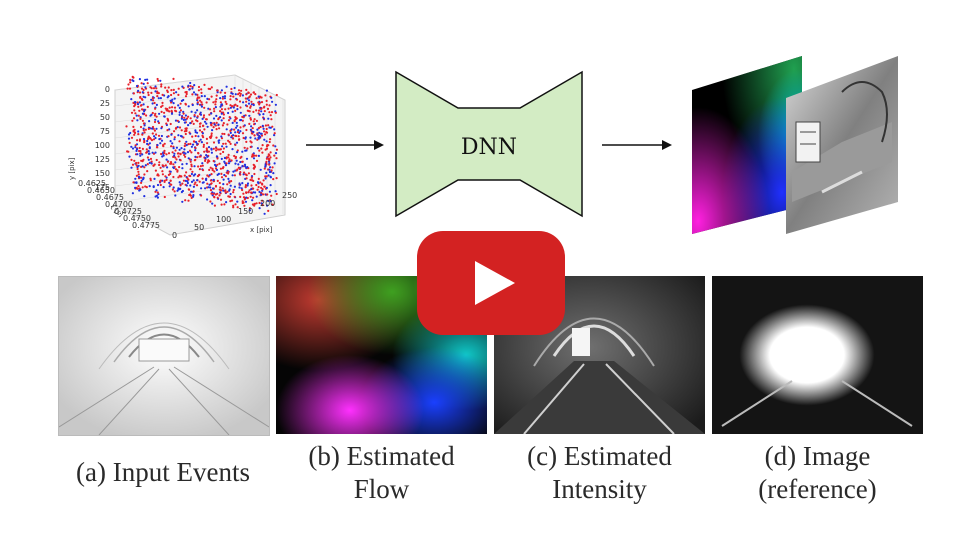 The width and height of the screenshot is (980, 551). What do you see at coordinates (245, 211) in the screenshot?
I see `x-tick-label: 150` at bounding box center [245, 211].